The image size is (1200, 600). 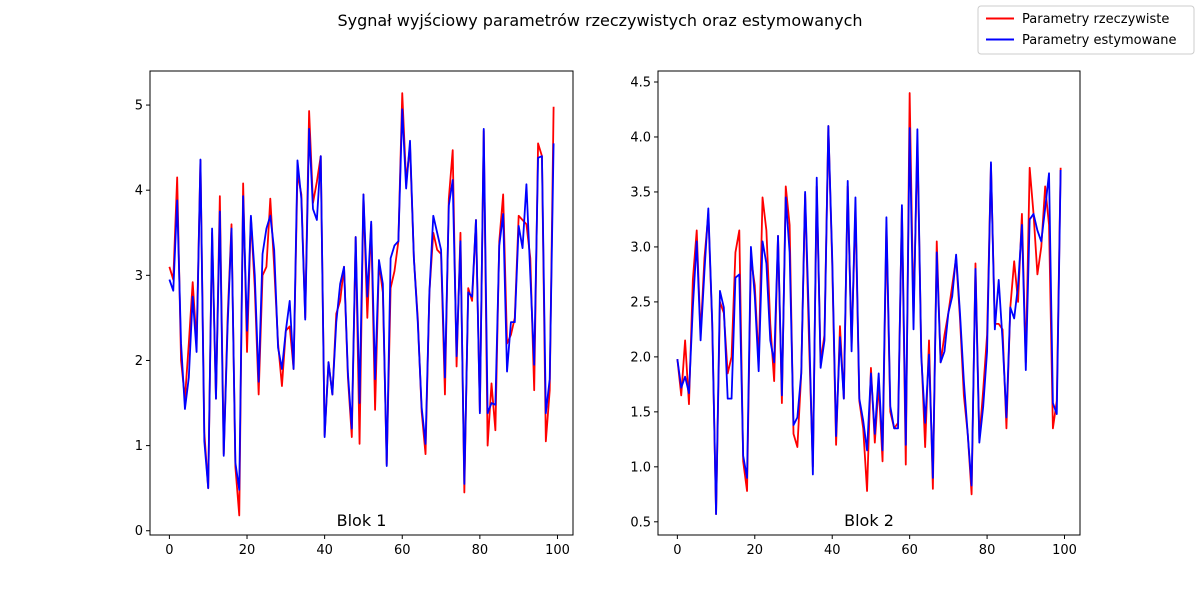 What do you see at coordinates (139, 531) in the screenshot?
I see `y-tick-label: 0` at bounding box center [139, 531].